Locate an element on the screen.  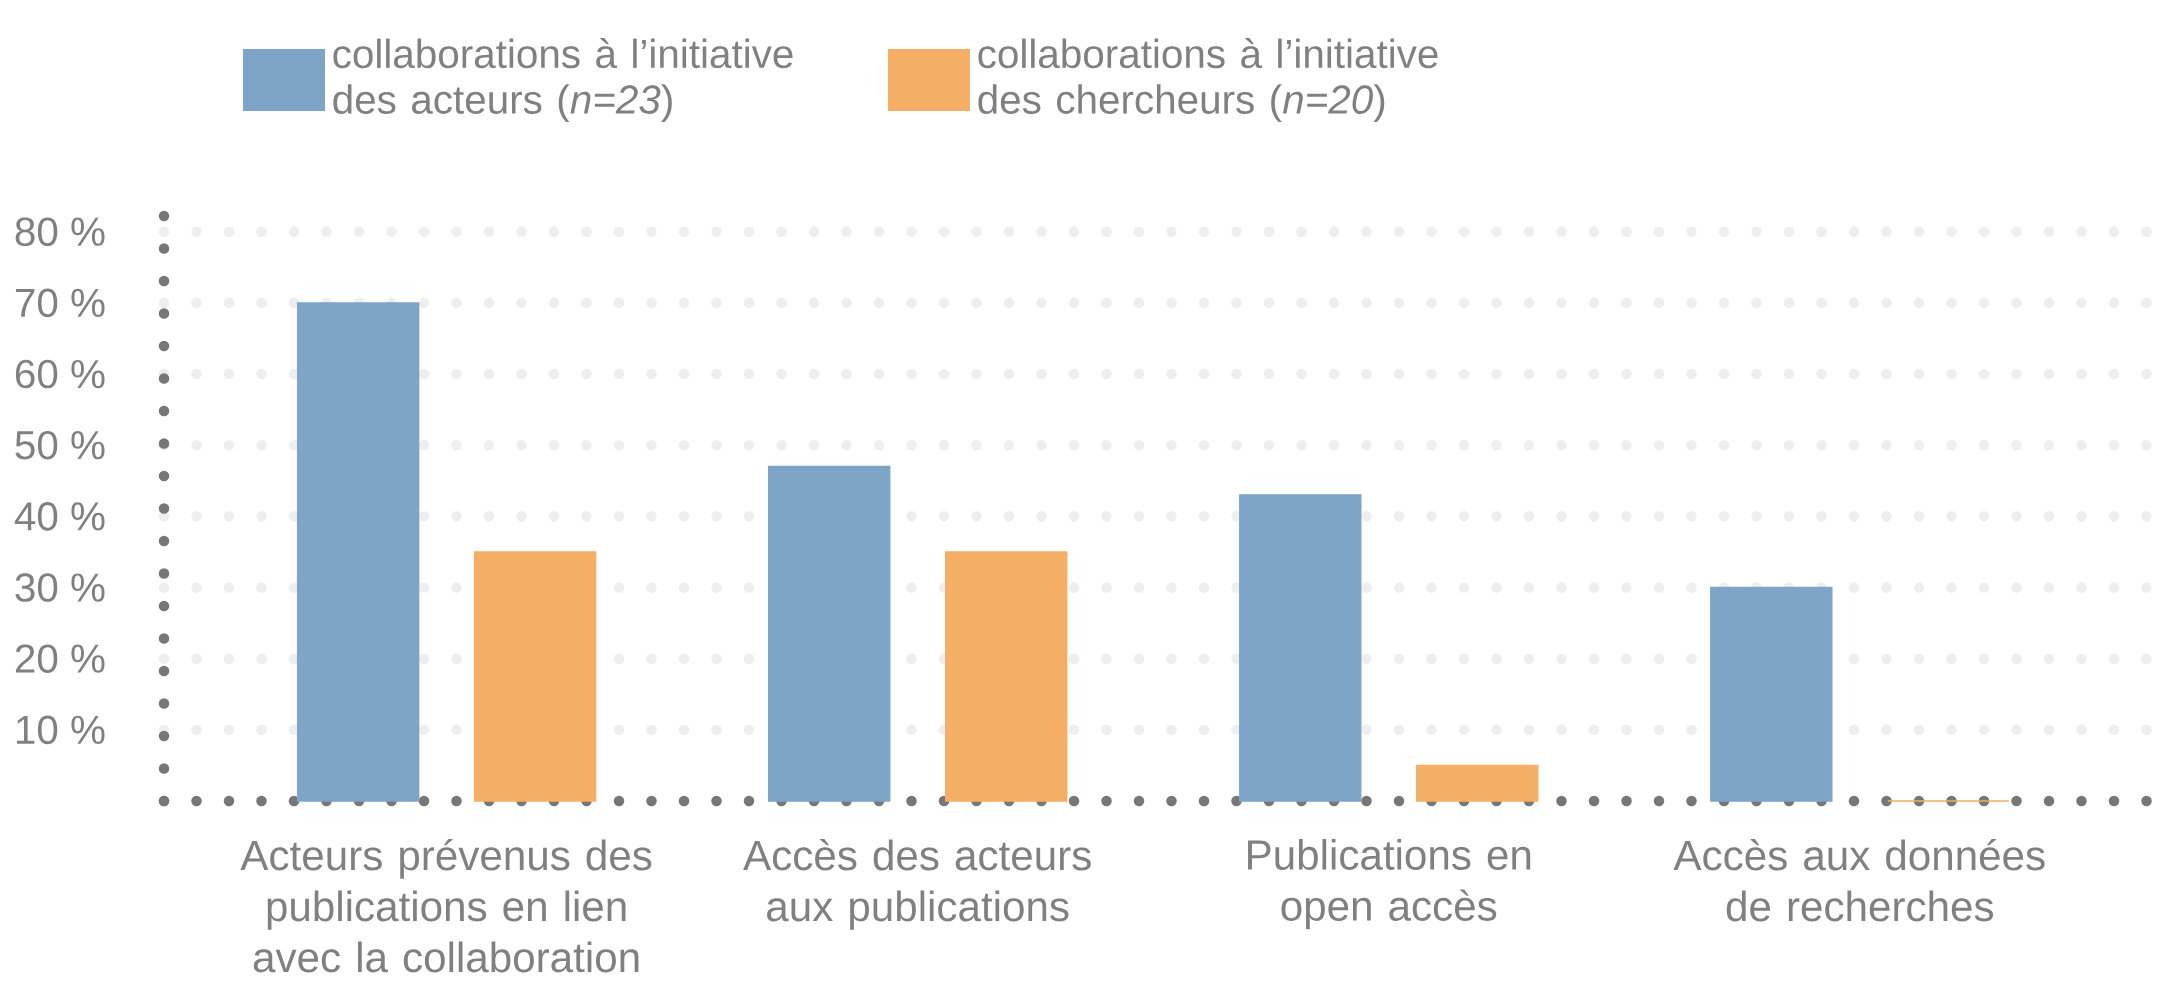
x-tick-label: Accès aux données de recherches is located at coordinates (1859, 880).